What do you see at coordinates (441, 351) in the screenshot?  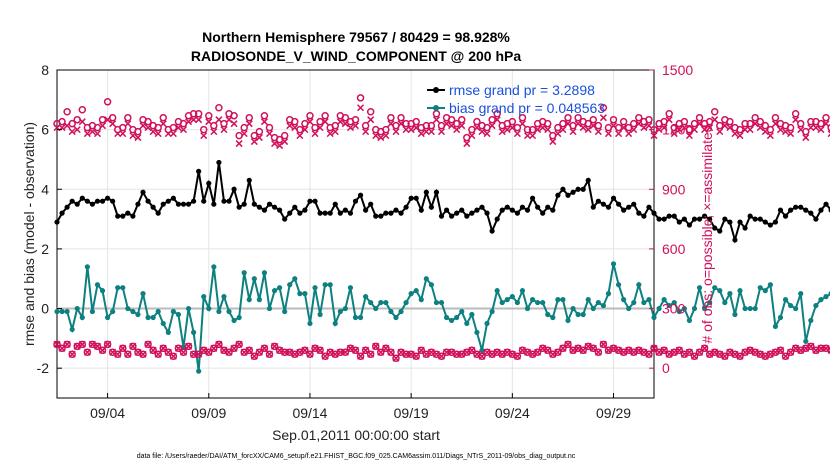 I see `series-obs_low_assimilated` at bounding box center [441, 351].